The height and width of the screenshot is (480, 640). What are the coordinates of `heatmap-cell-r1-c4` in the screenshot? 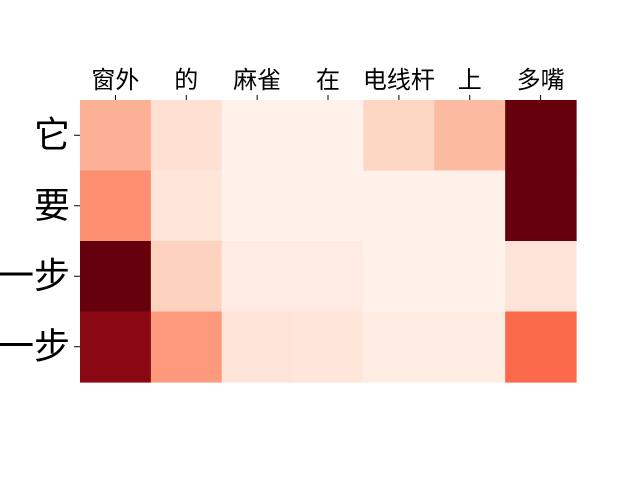 It's located at (399, 206).